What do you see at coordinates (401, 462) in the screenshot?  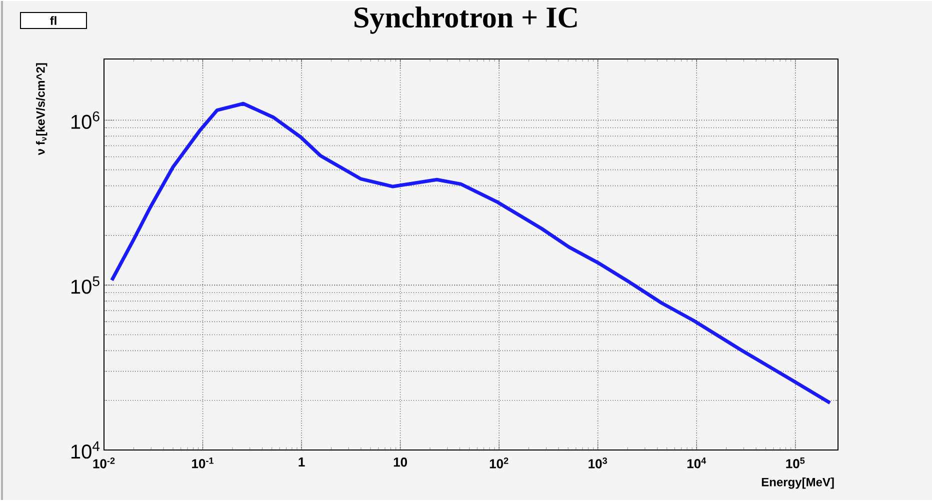 I see `x-tick-label: 10` at bounding box center [401, 462].